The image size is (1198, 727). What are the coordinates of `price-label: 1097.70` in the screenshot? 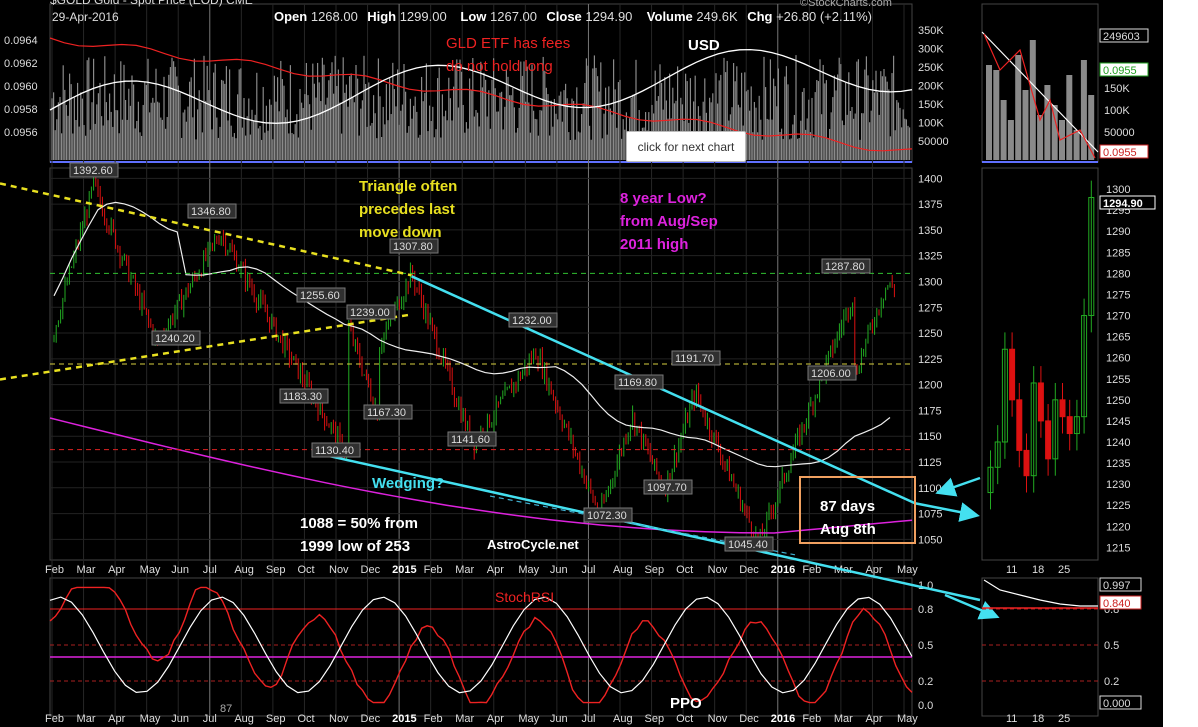 It's located at (668, 487).